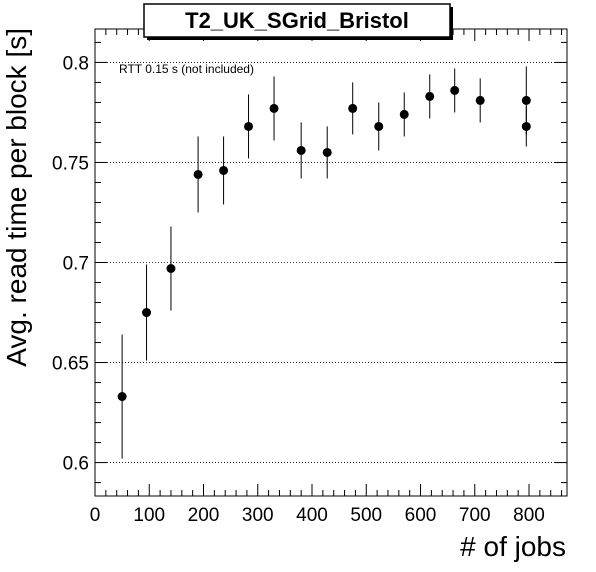 The height and width of the screenshot is (572, 596). I want to click on x-tick-label: 200, so click(204, 515).